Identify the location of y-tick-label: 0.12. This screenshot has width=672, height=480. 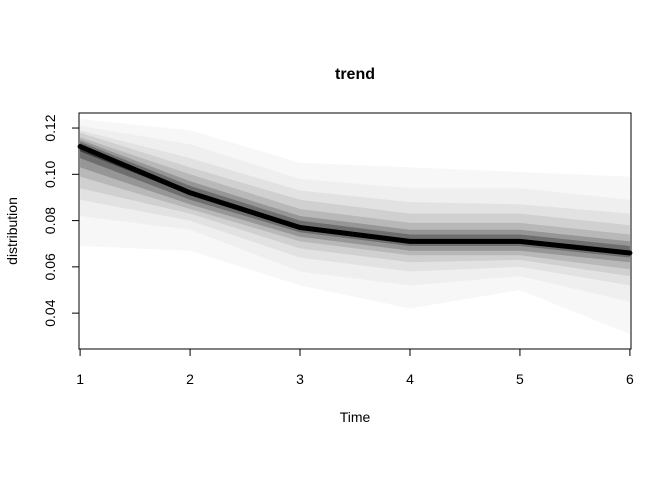
(50, 127).